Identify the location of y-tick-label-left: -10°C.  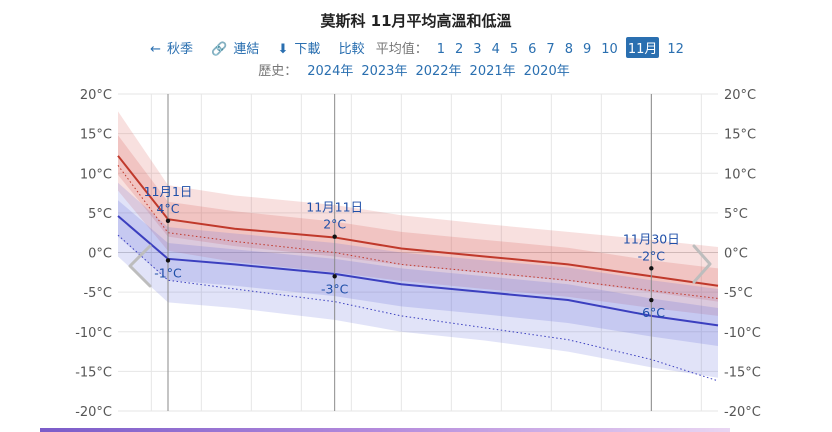
(93, 333).